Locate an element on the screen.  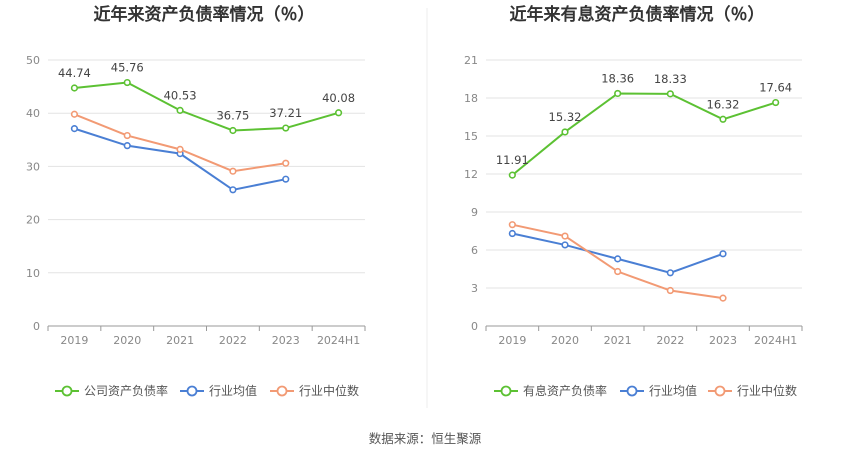
data-label: 17.64 is located at coordinates (775, 88).